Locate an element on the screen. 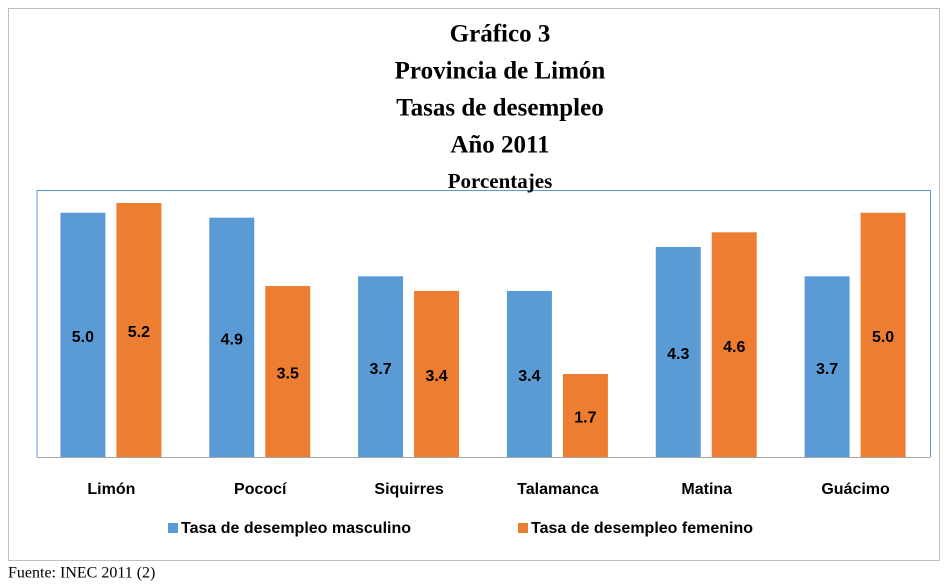  data-label: 4.3 is located at coordinates (678, 354).